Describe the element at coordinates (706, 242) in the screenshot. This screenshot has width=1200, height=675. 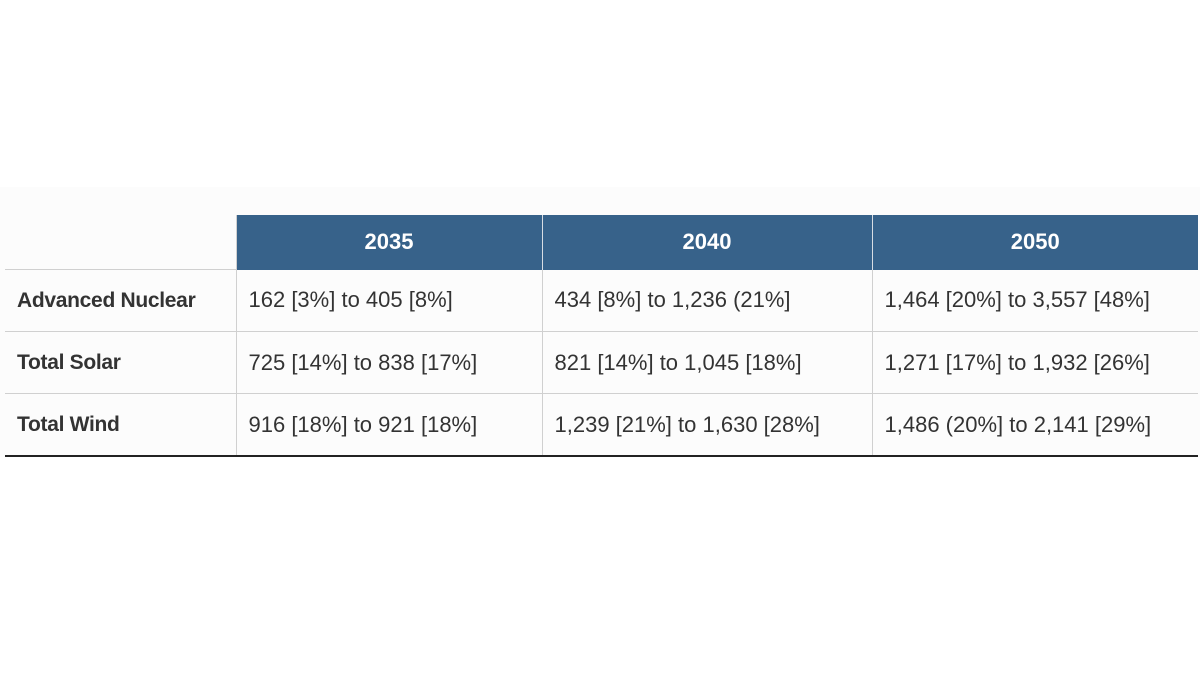
I see `column-header-2040: 2040` at that location.